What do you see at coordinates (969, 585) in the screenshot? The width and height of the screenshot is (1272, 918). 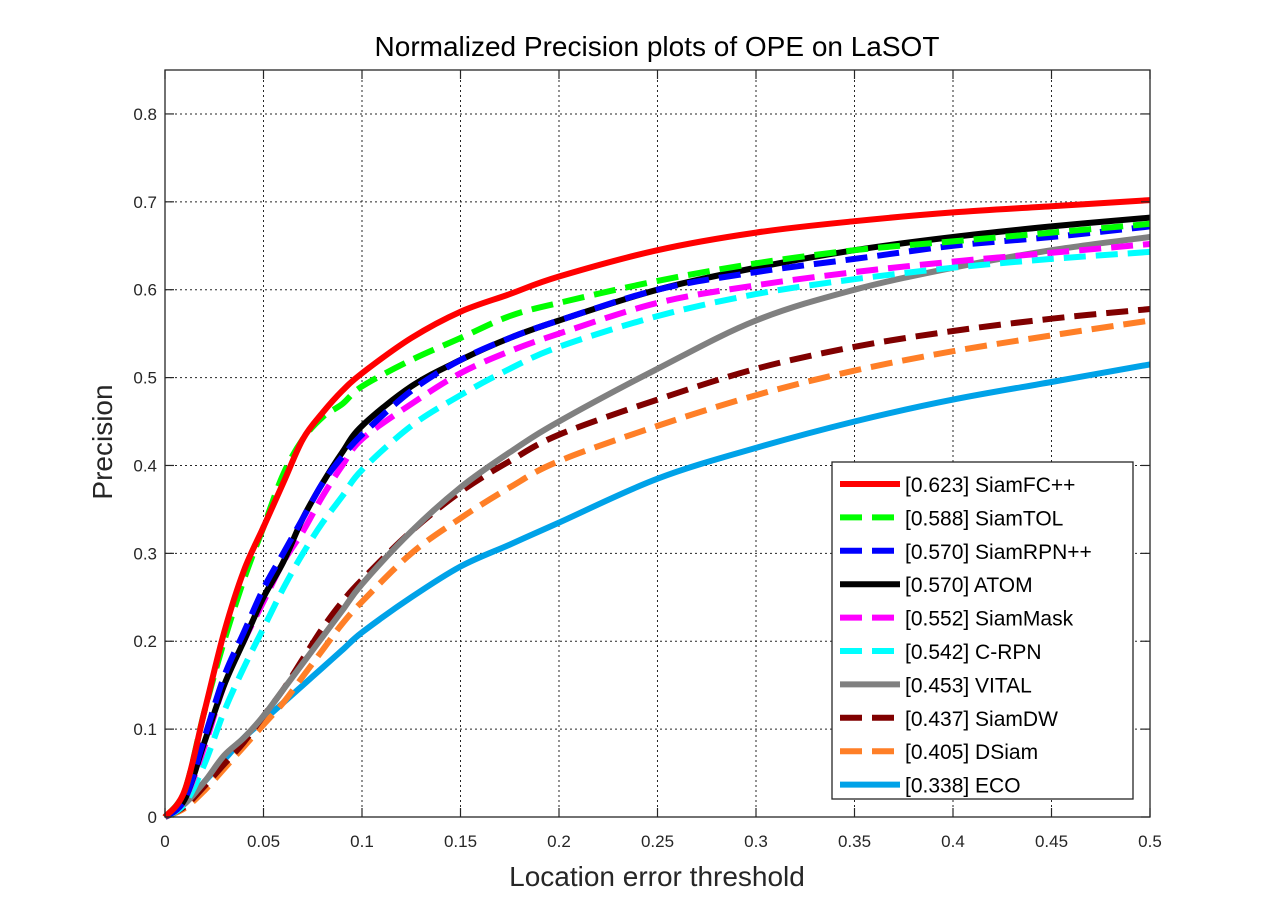 I see `legend-label: [0.570] ATOM` at bounding box center [969, 585].